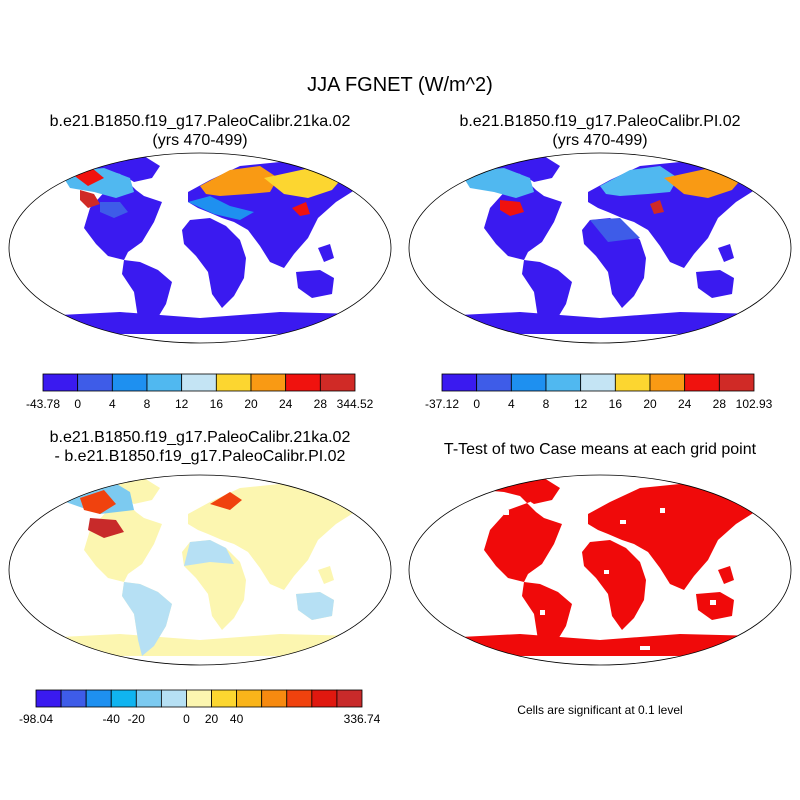 The image size is (800, 800). What do you see at coordinates (200, 121) in the screenshot?
I see `panel-title-case1-line1: b.e21.B1850.f19_g17.PaleoCalibr.21ka.02` at bounding box center [200, 121].